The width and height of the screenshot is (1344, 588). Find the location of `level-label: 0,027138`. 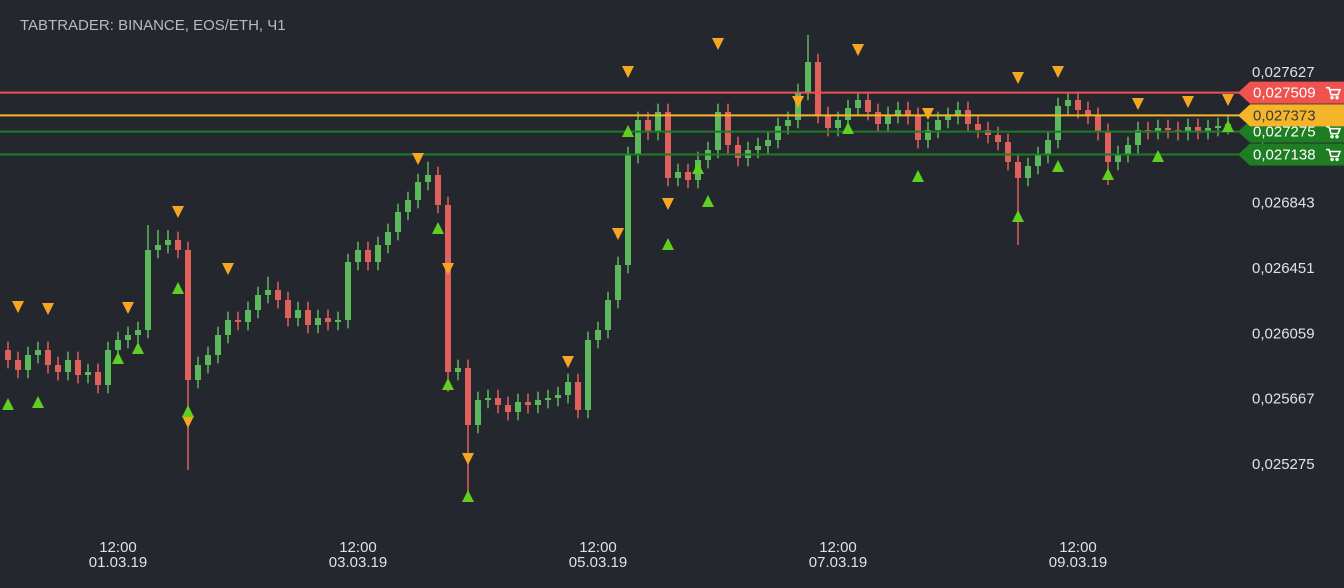

level-label: 0,027138 is located at coordinates (1284, 154).